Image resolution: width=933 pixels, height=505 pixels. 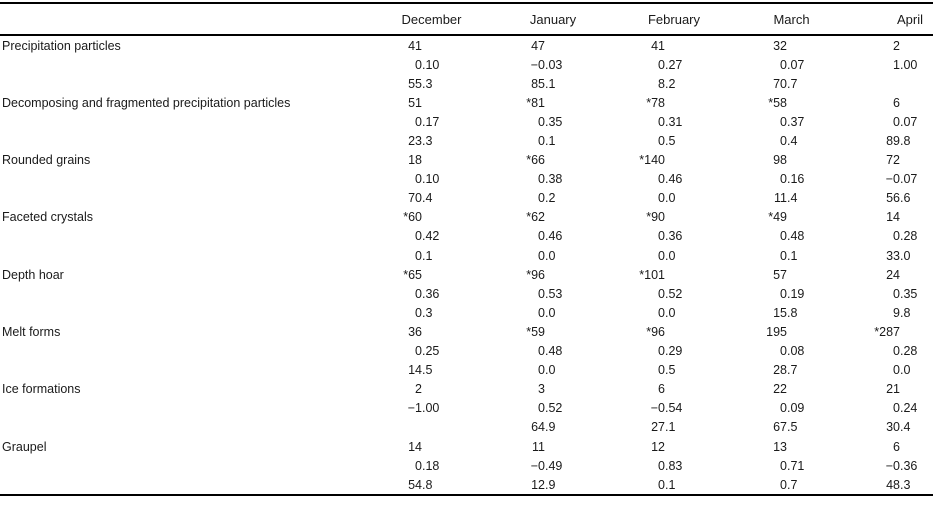 What do you see at coordinates (553, 179) in the screenshot?
I see `value-cell: 0.38` at bounding box center [553, 179].